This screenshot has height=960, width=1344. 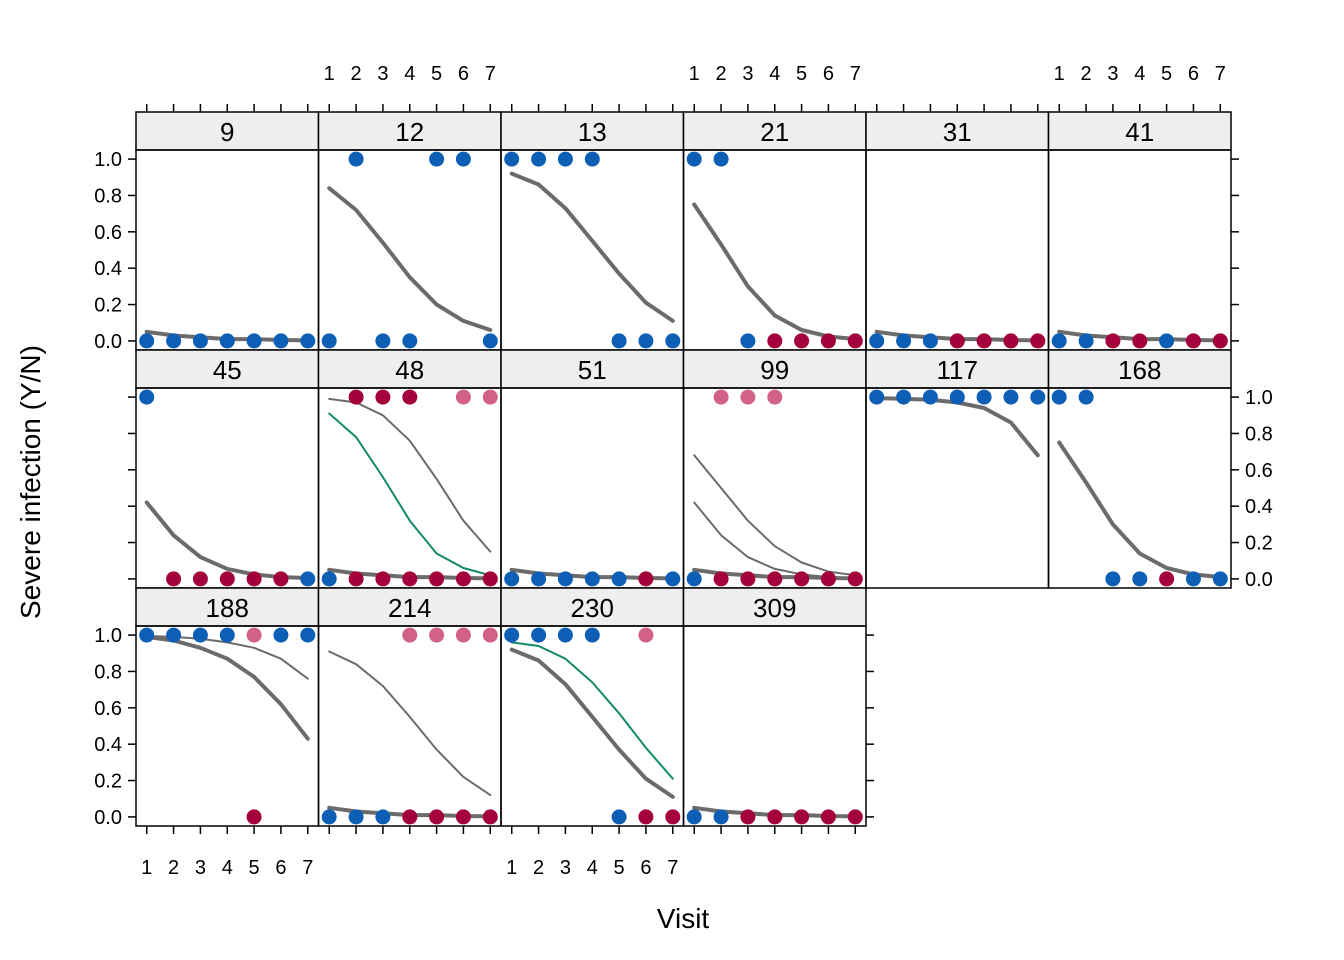 I want to click on y-tick-label: 0.0, so click(x=108, y=342).